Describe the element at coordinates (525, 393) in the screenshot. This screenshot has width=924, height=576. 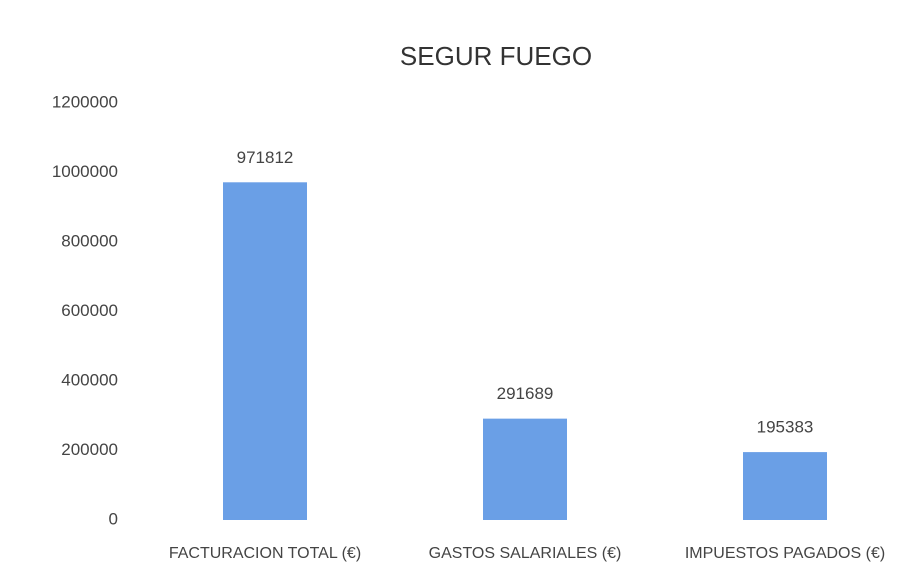
I see `data-label: 291689` at that location.